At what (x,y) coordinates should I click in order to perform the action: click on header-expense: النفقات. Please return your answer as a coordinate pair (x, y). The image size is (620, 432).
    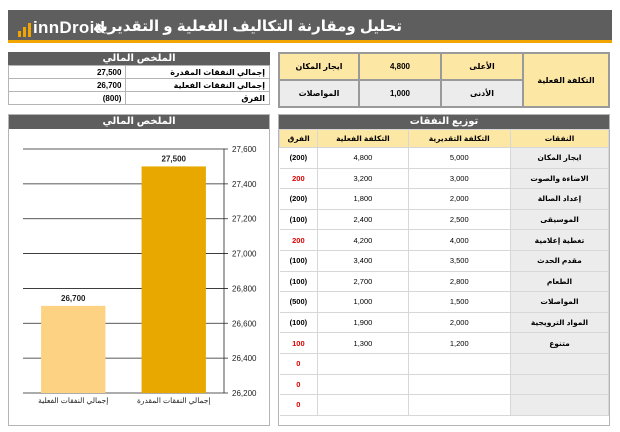
    Looking at the image, I should click on (559, 138).